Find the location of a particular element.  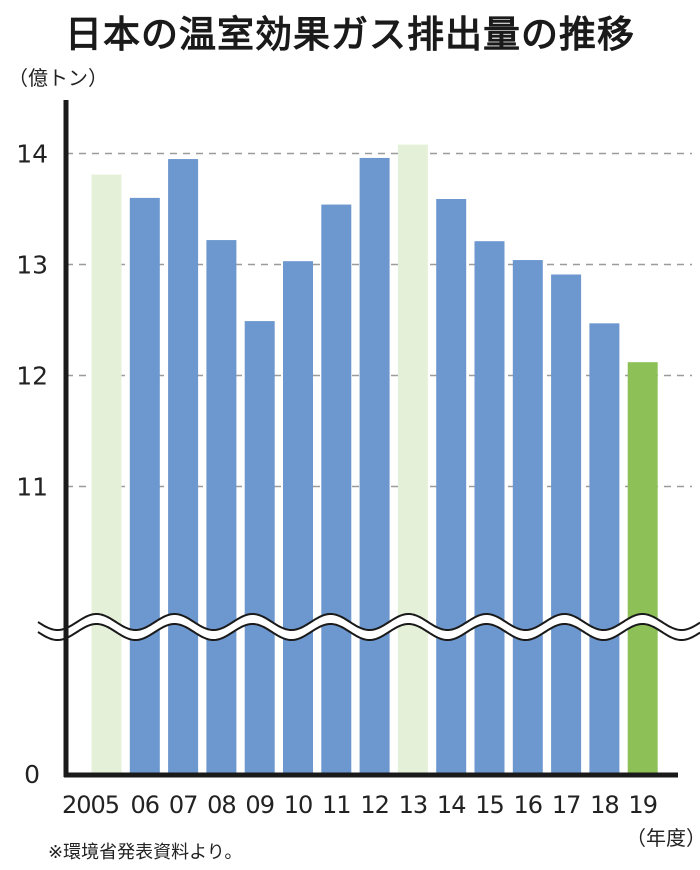

x-axis-unit: （年度） is located at coordinates (663, 838).